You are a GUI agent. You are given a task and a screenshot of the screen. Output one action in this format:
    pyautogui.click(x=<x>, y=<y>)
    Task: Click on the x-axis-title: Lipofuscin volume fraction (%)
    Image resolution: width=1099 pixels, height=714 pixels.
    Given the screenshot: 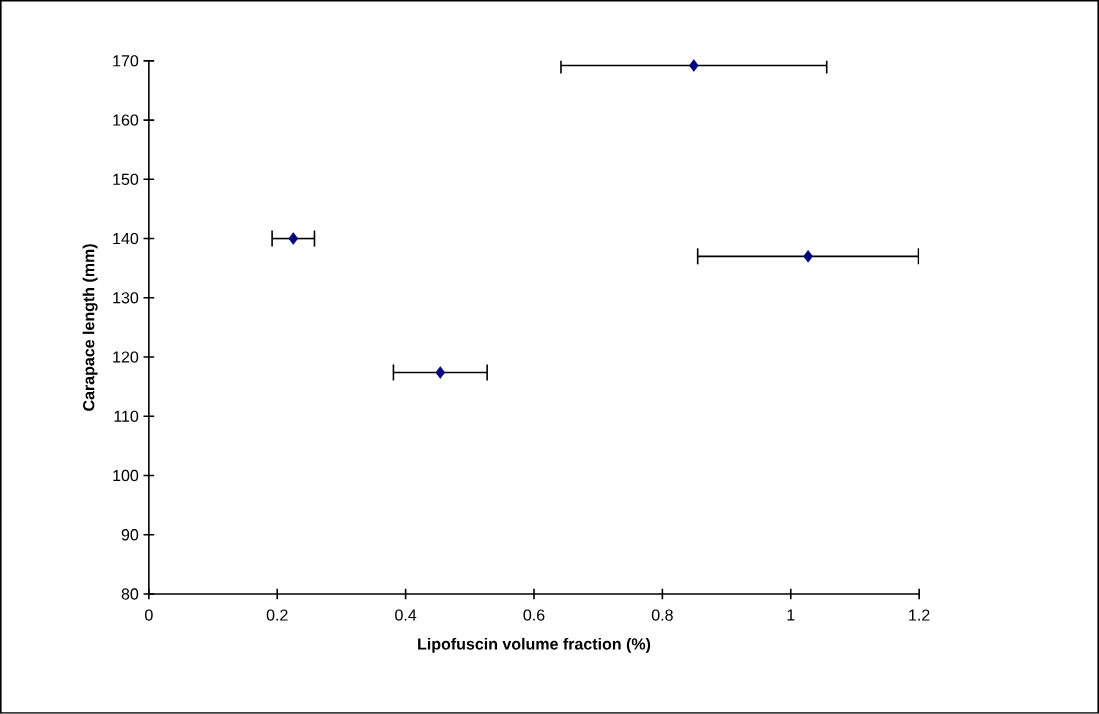 What is the action you would take?
    pyautogui.click(x=534, y=645)
    